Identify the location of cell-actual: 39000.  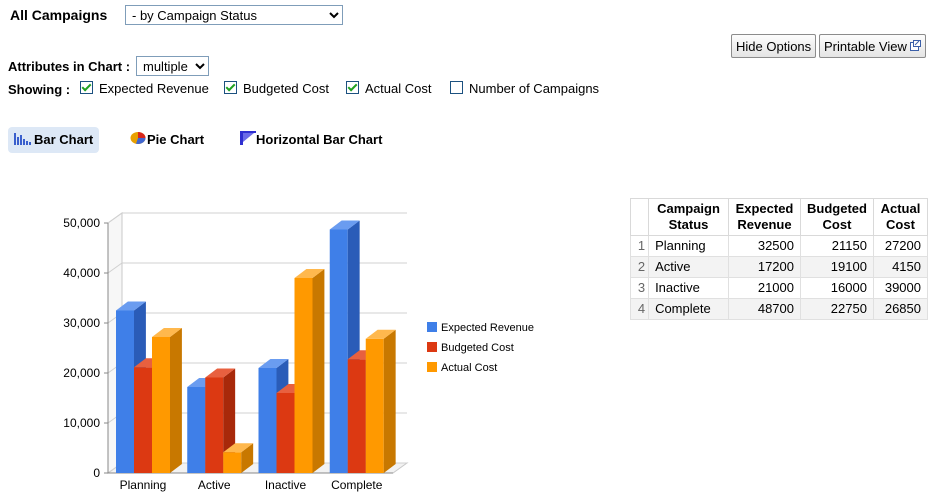
(900, 288).